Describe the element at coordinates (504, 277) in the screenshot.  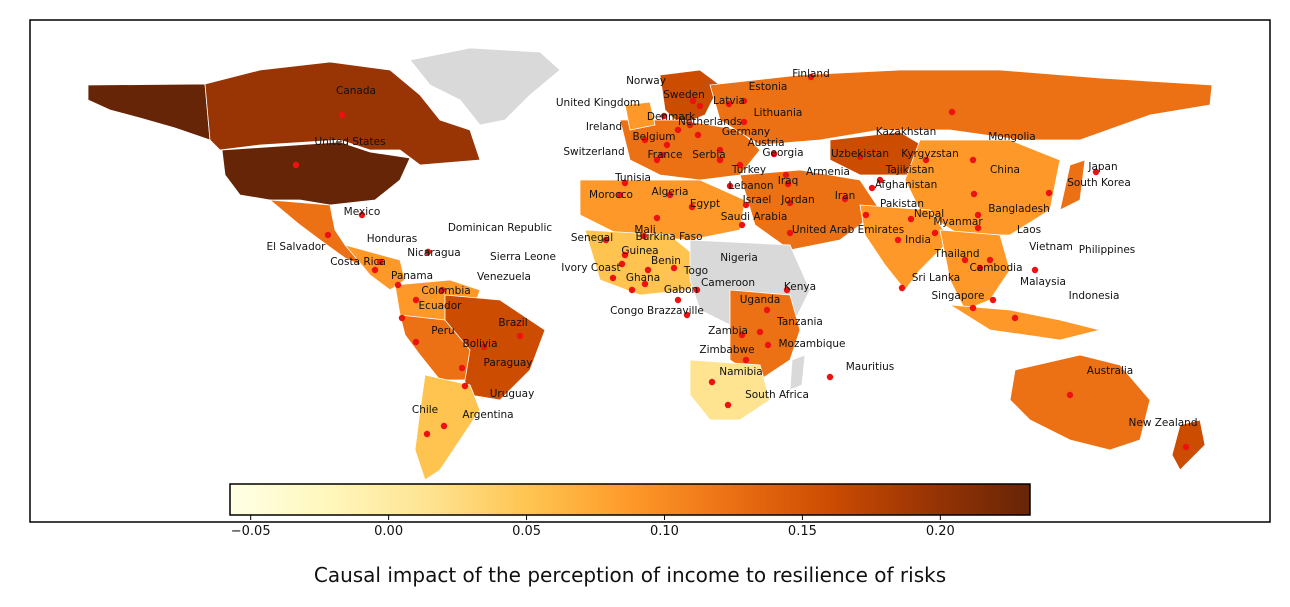
I see `country-label: Venezuela` at that location.